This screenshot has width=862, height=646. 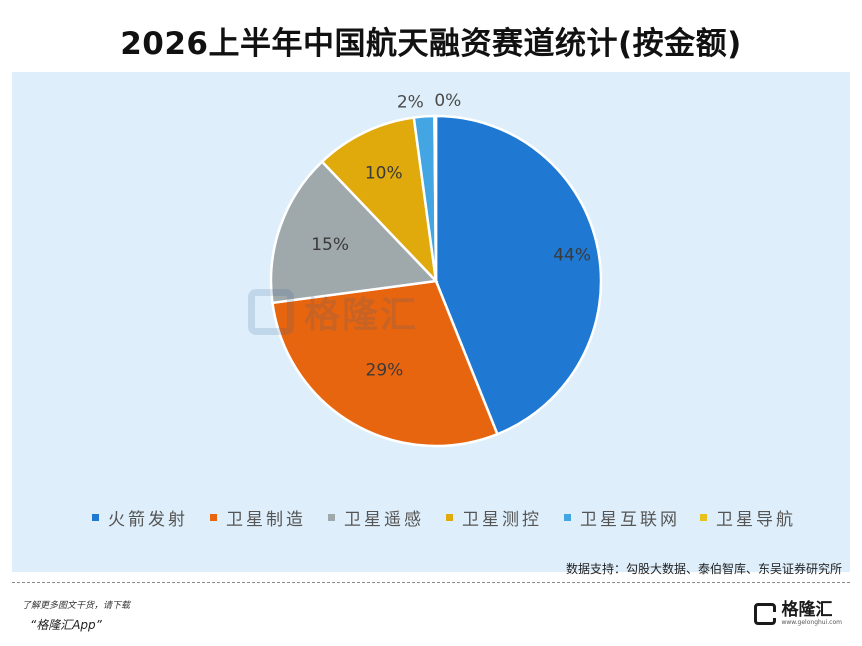 I want to click on legend-label: 卫星互联网, so click(x=630, y=520).